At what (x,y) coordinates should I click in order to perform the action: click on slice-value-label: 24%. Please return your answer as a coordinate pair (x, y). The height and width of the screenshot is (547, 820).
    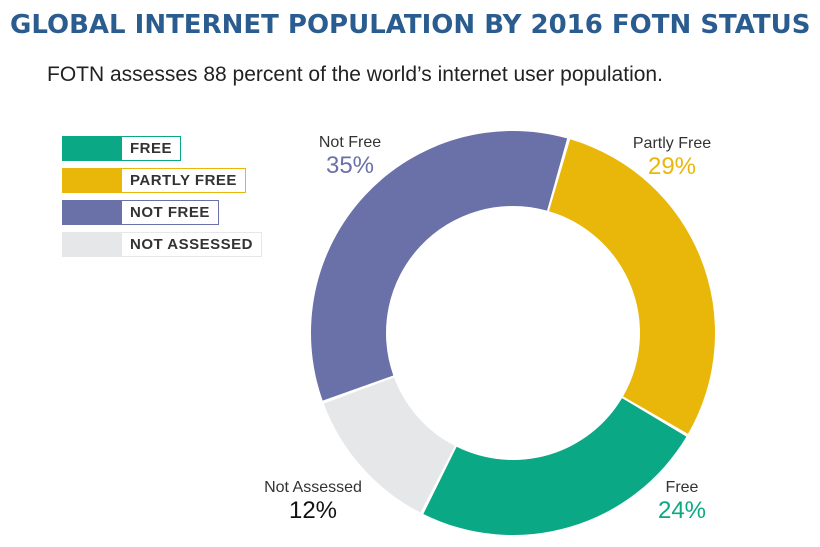
    Looking at the image, I should click on (682, 510).